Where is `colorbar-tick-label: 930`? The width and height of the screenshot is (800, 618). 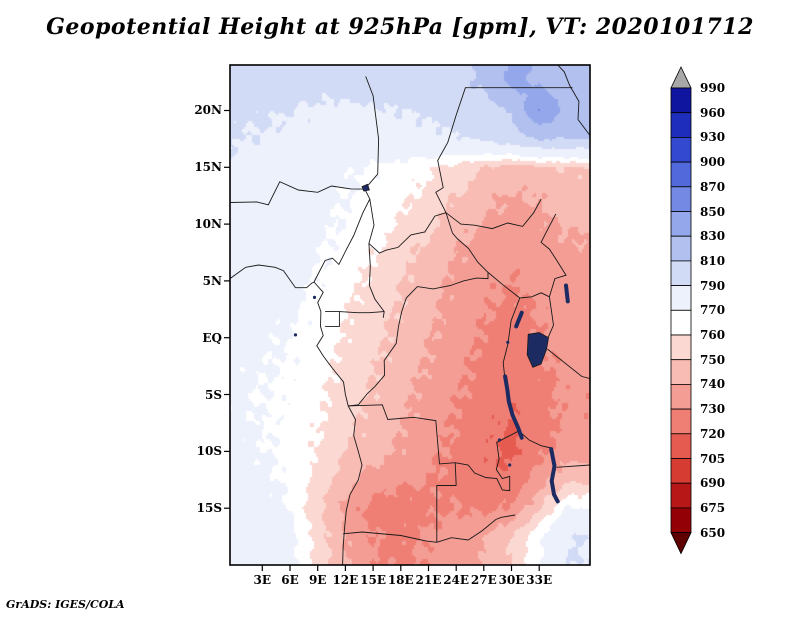 colorbar-tick-label: 930 is located at coordinates (713, 137).